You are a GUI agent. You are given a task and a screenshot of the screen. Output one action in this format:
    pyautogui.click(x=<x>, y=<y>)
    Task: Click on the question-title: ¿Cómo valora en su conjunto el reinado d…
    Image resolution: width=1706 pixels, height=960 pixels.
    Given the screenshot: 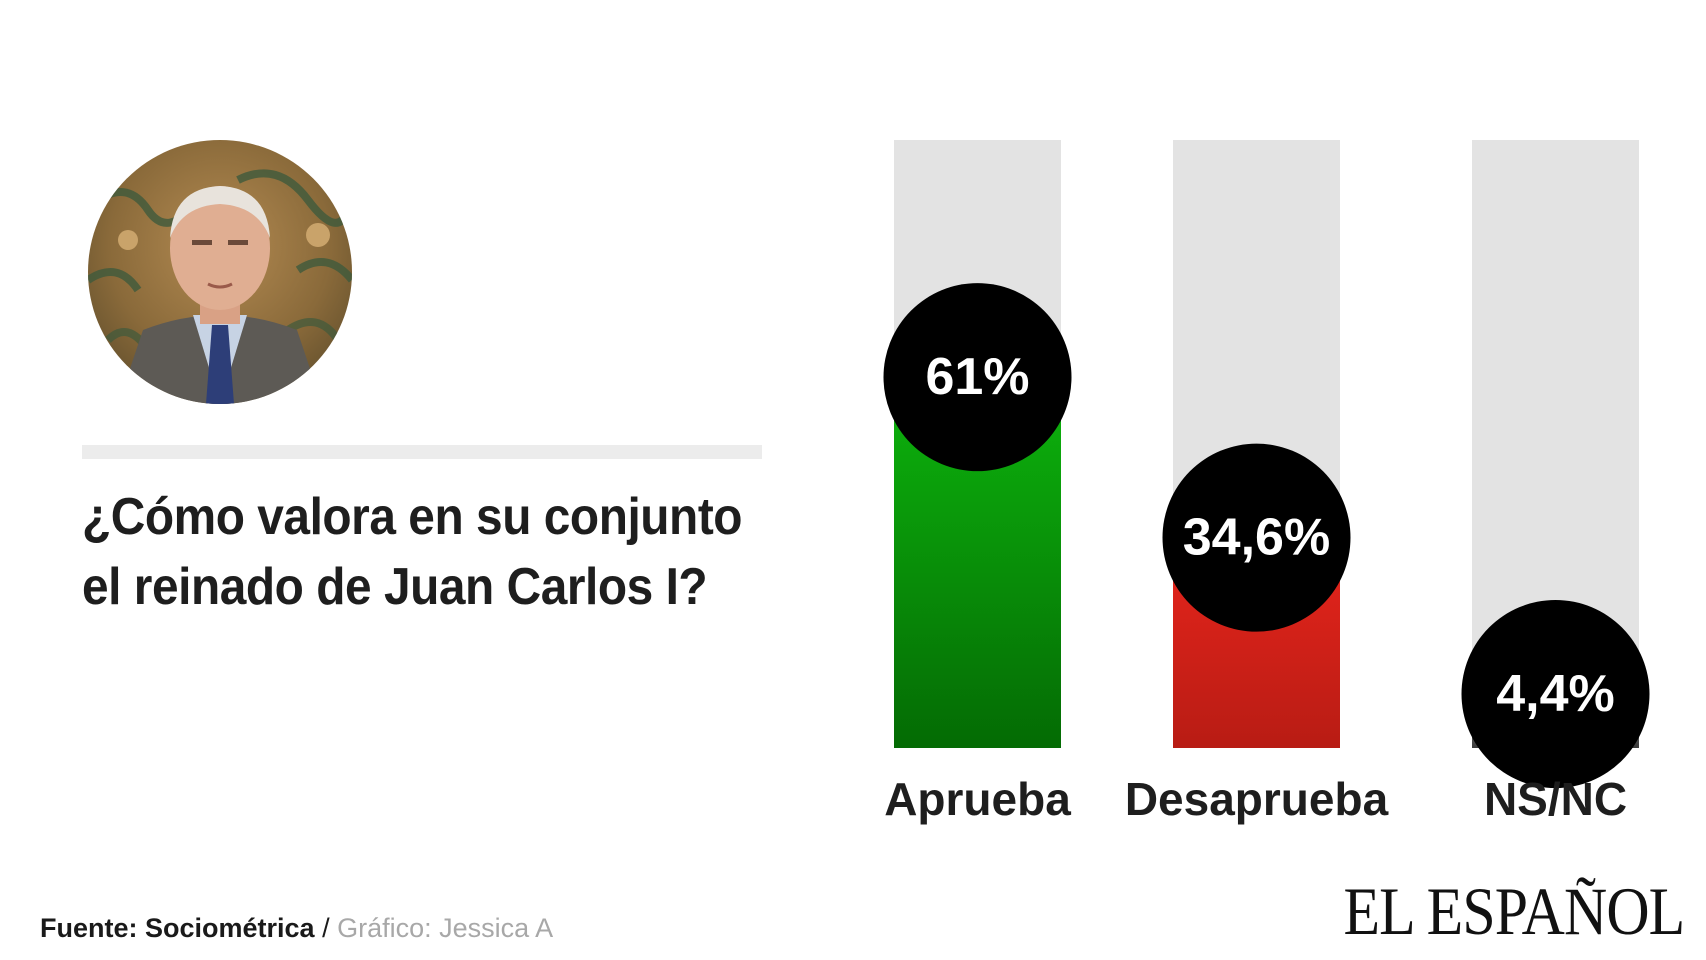 What is the action you would take?
    pyautogui.click(x=412, y=552)
    